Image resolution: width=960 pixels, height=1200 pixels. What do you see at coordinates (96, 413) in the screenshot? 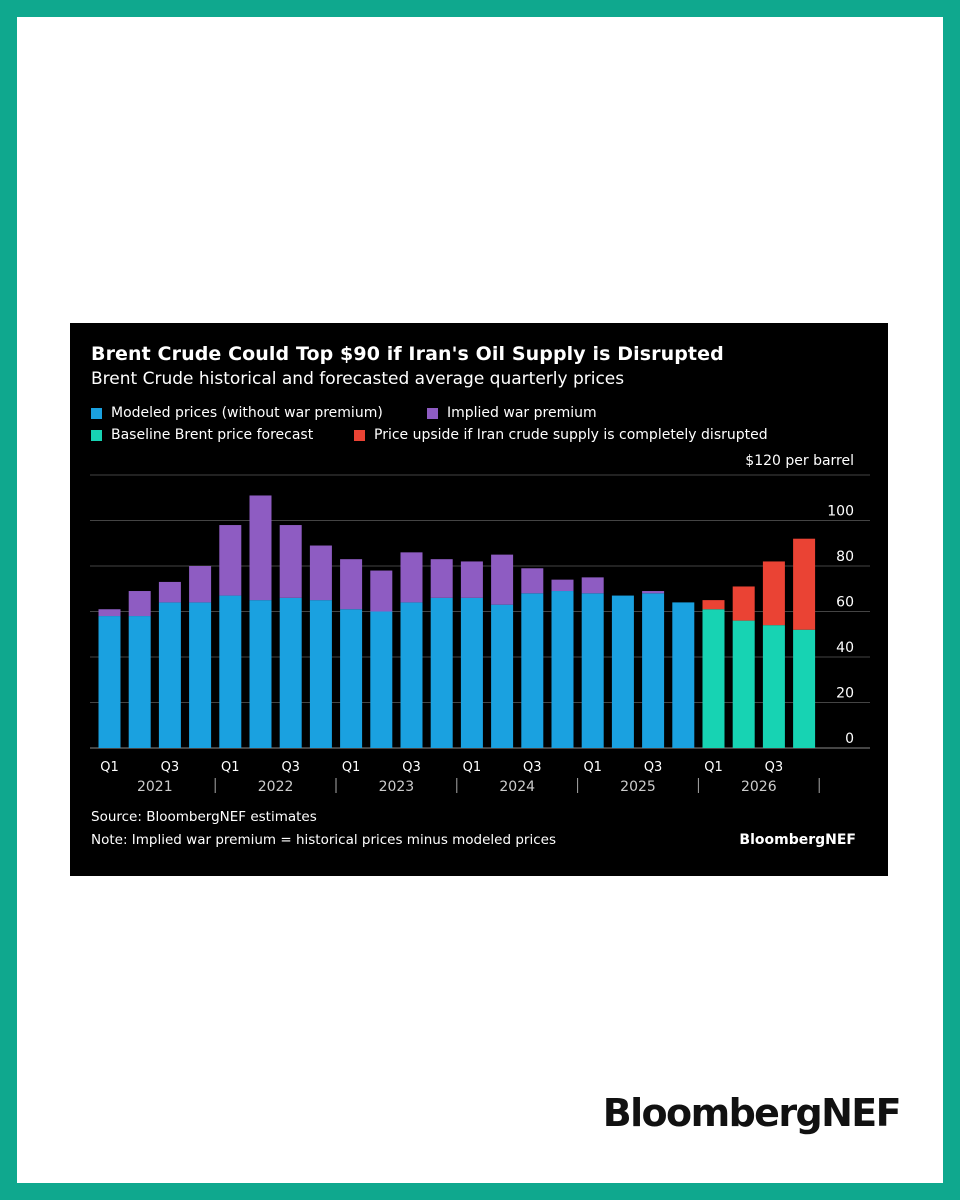
I see `legend-swatch-modeled` at bounding box center [96, 413].